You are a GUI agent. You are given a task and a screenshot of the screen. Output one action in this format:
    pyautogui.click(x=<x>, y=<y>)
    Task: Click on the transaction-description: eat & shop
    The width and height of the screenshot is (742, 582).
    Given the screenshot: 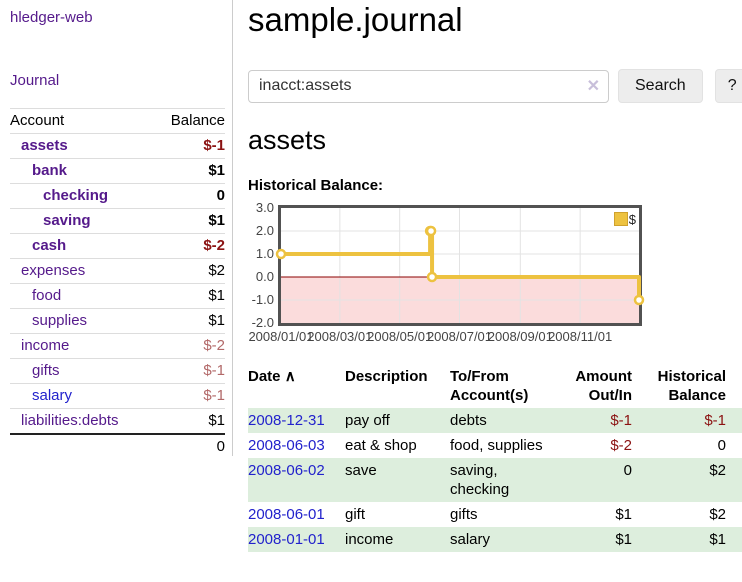 What is the action you would take?
    pyautogui.click(x=381, y=445)
    